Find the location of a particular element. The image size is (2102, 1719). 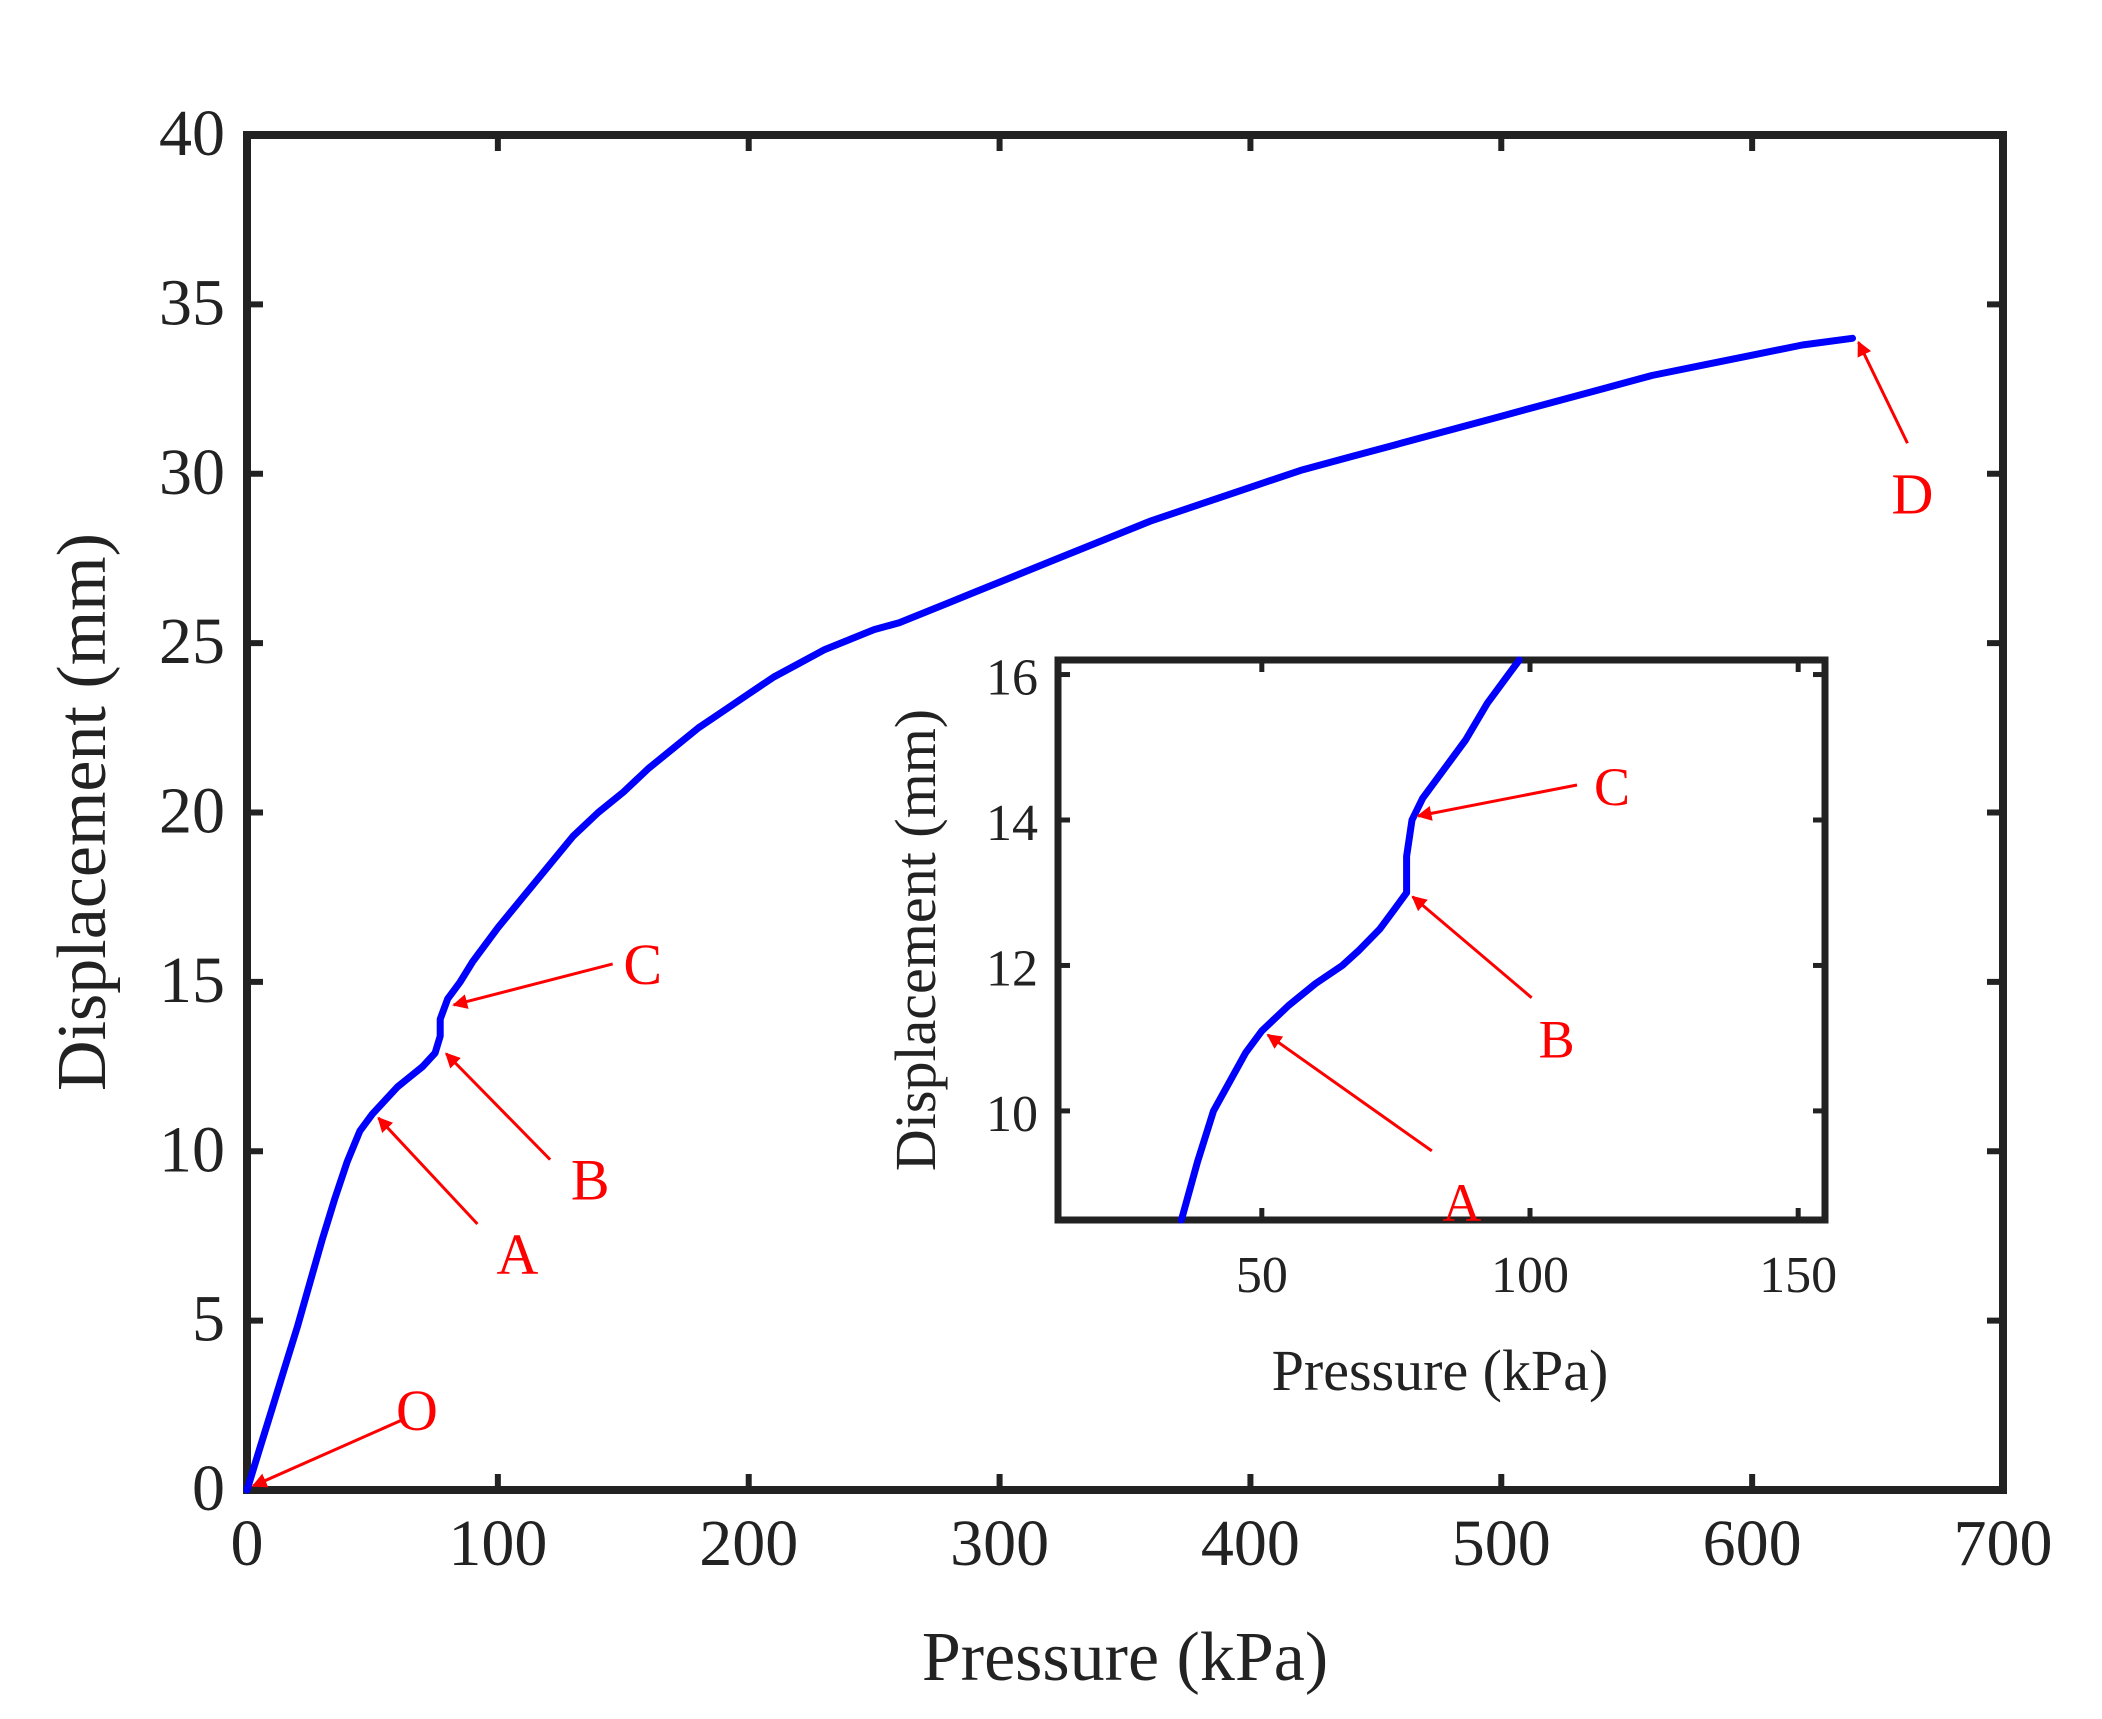

main-y-tick-label: 30 is located at coordinates (192, 472).